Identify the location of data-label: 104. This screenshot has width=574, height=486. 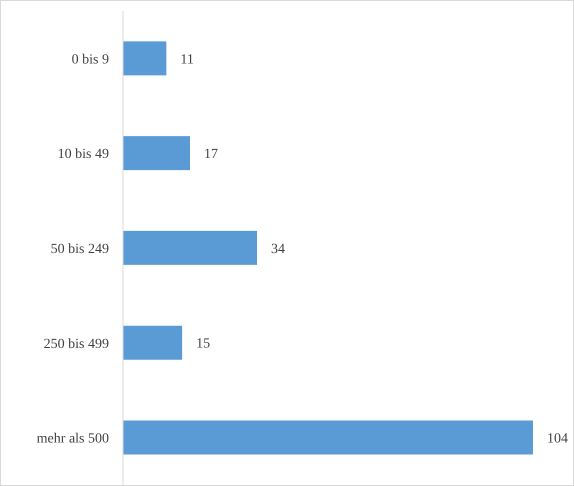
(557, 439).